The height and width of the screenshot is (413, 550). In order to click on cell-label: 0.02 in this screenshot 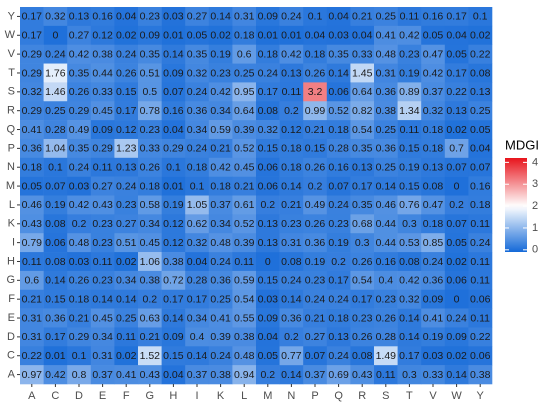, I will do `click(126, 36)`.